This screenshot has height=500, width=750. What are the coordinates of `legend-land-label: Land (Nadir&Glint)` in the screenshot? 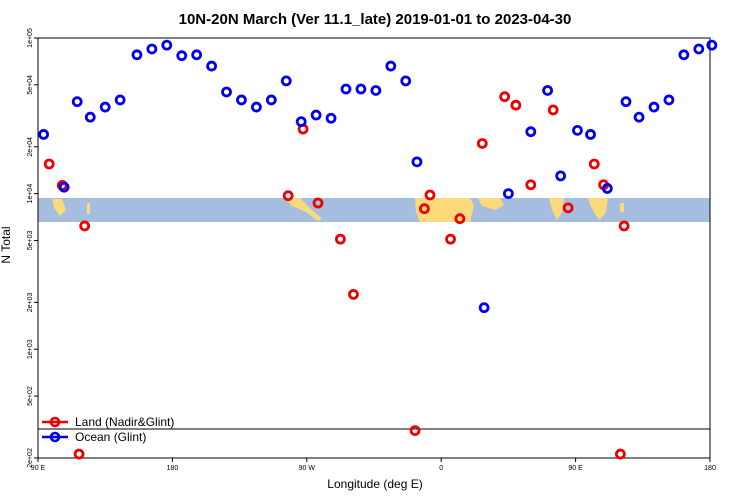 It's located at (124, 422).